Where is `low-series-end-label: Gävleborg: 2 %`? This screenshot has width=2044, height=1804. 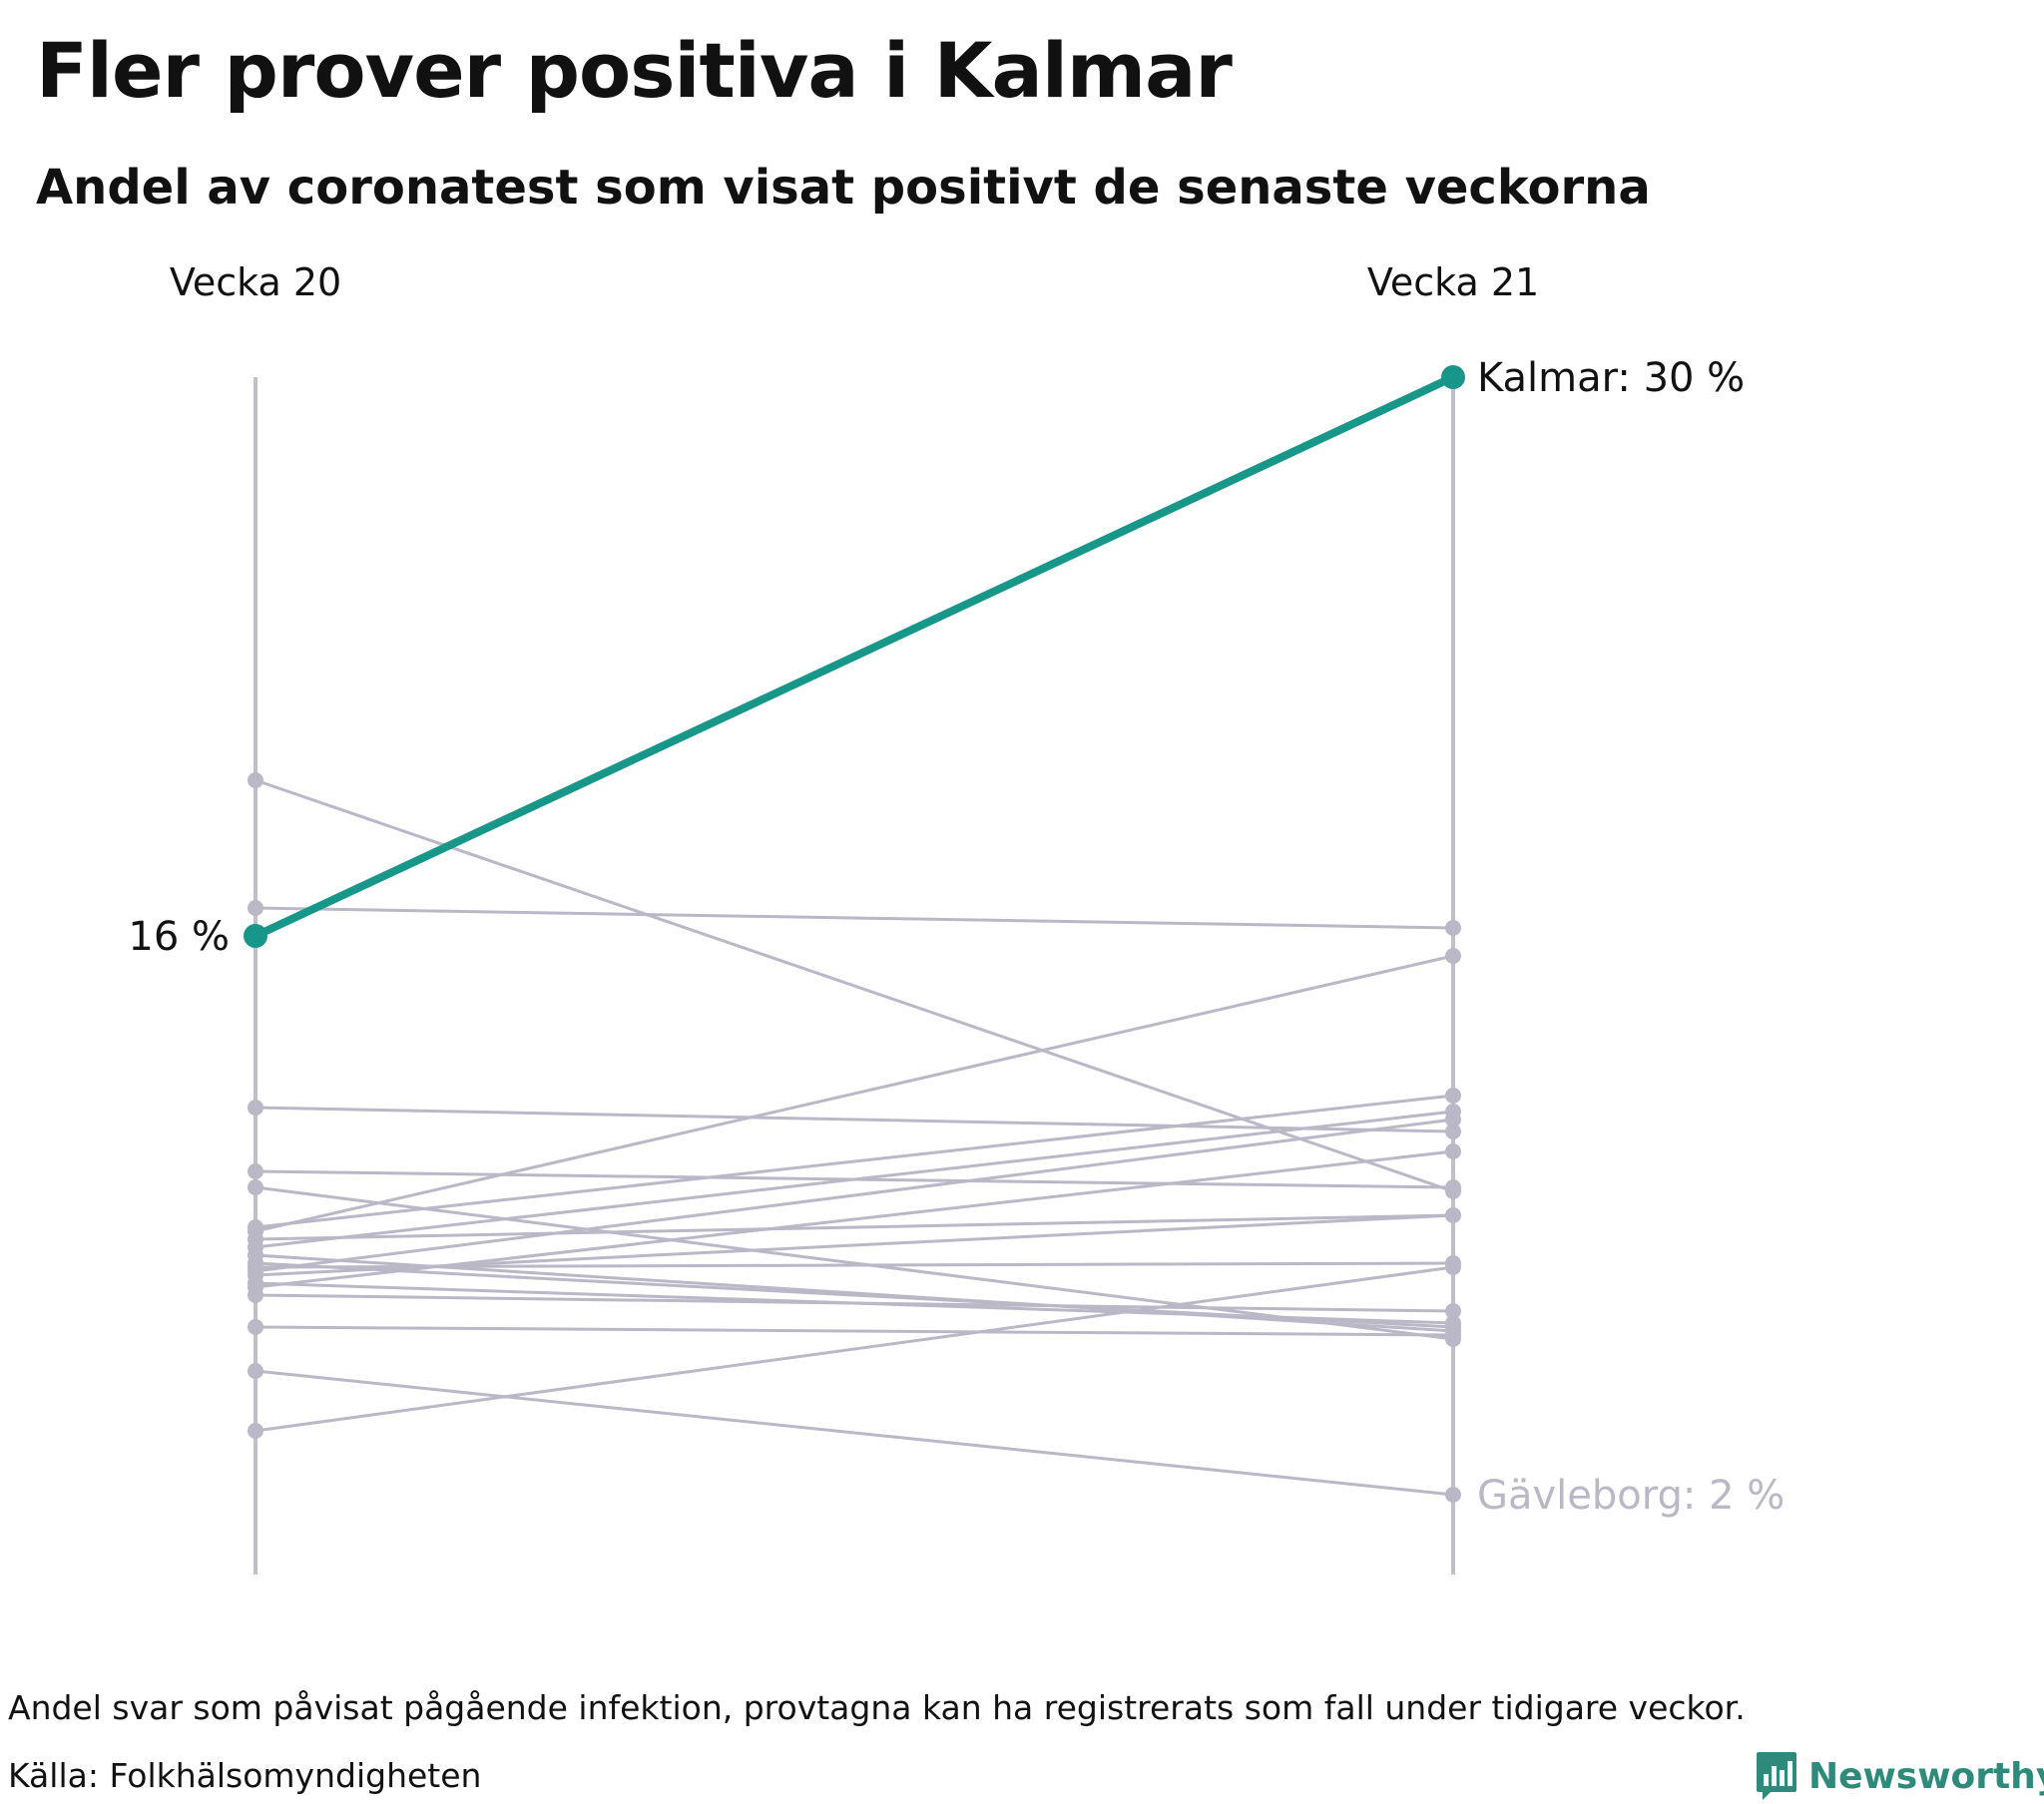 low-series-end-label: Gävleborg: 2 % is located at coordinates (1631, 1496).